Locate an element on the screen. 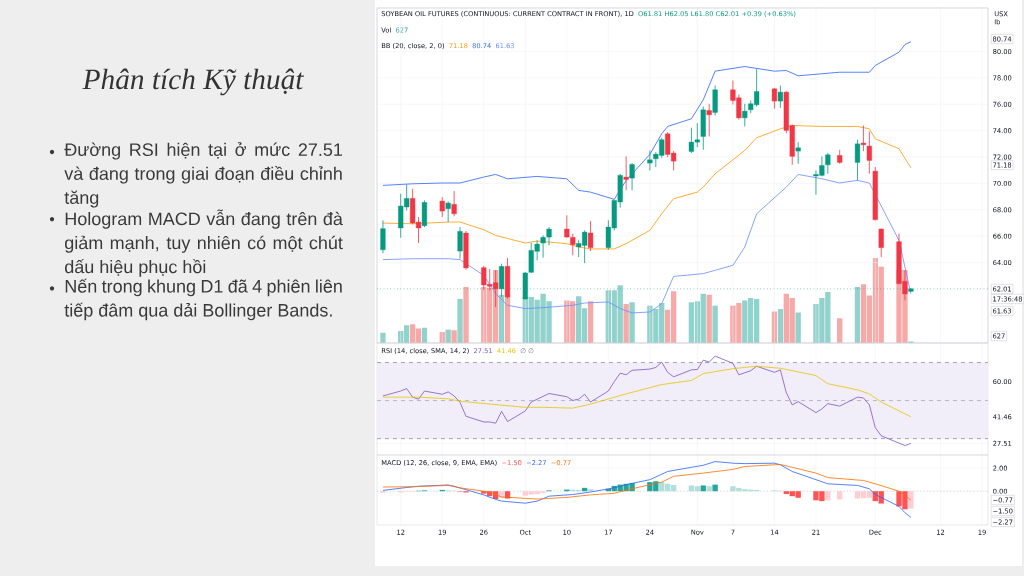 The width and height of the screenshot is (1024, 576). text: Hologram MACD vẫn đang trên đà giảm mạnh, tuy nhiên có một chút dấu hiệu phục hồi is located at coordinates (204, 243).